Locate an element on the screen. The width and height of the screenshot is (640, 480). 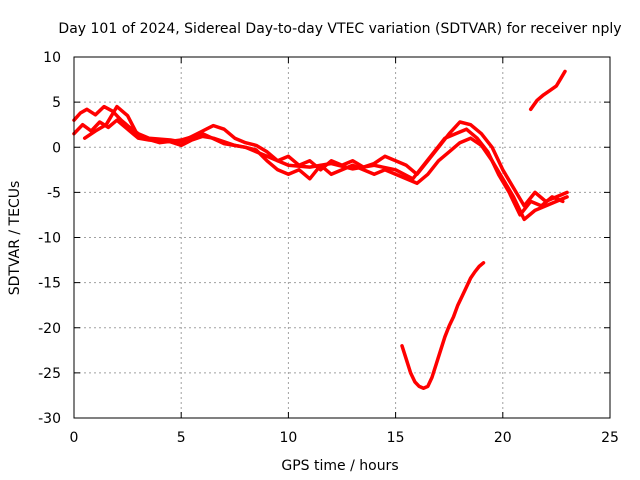
x-tick-label: 25 is located at coordinates (610, 438).